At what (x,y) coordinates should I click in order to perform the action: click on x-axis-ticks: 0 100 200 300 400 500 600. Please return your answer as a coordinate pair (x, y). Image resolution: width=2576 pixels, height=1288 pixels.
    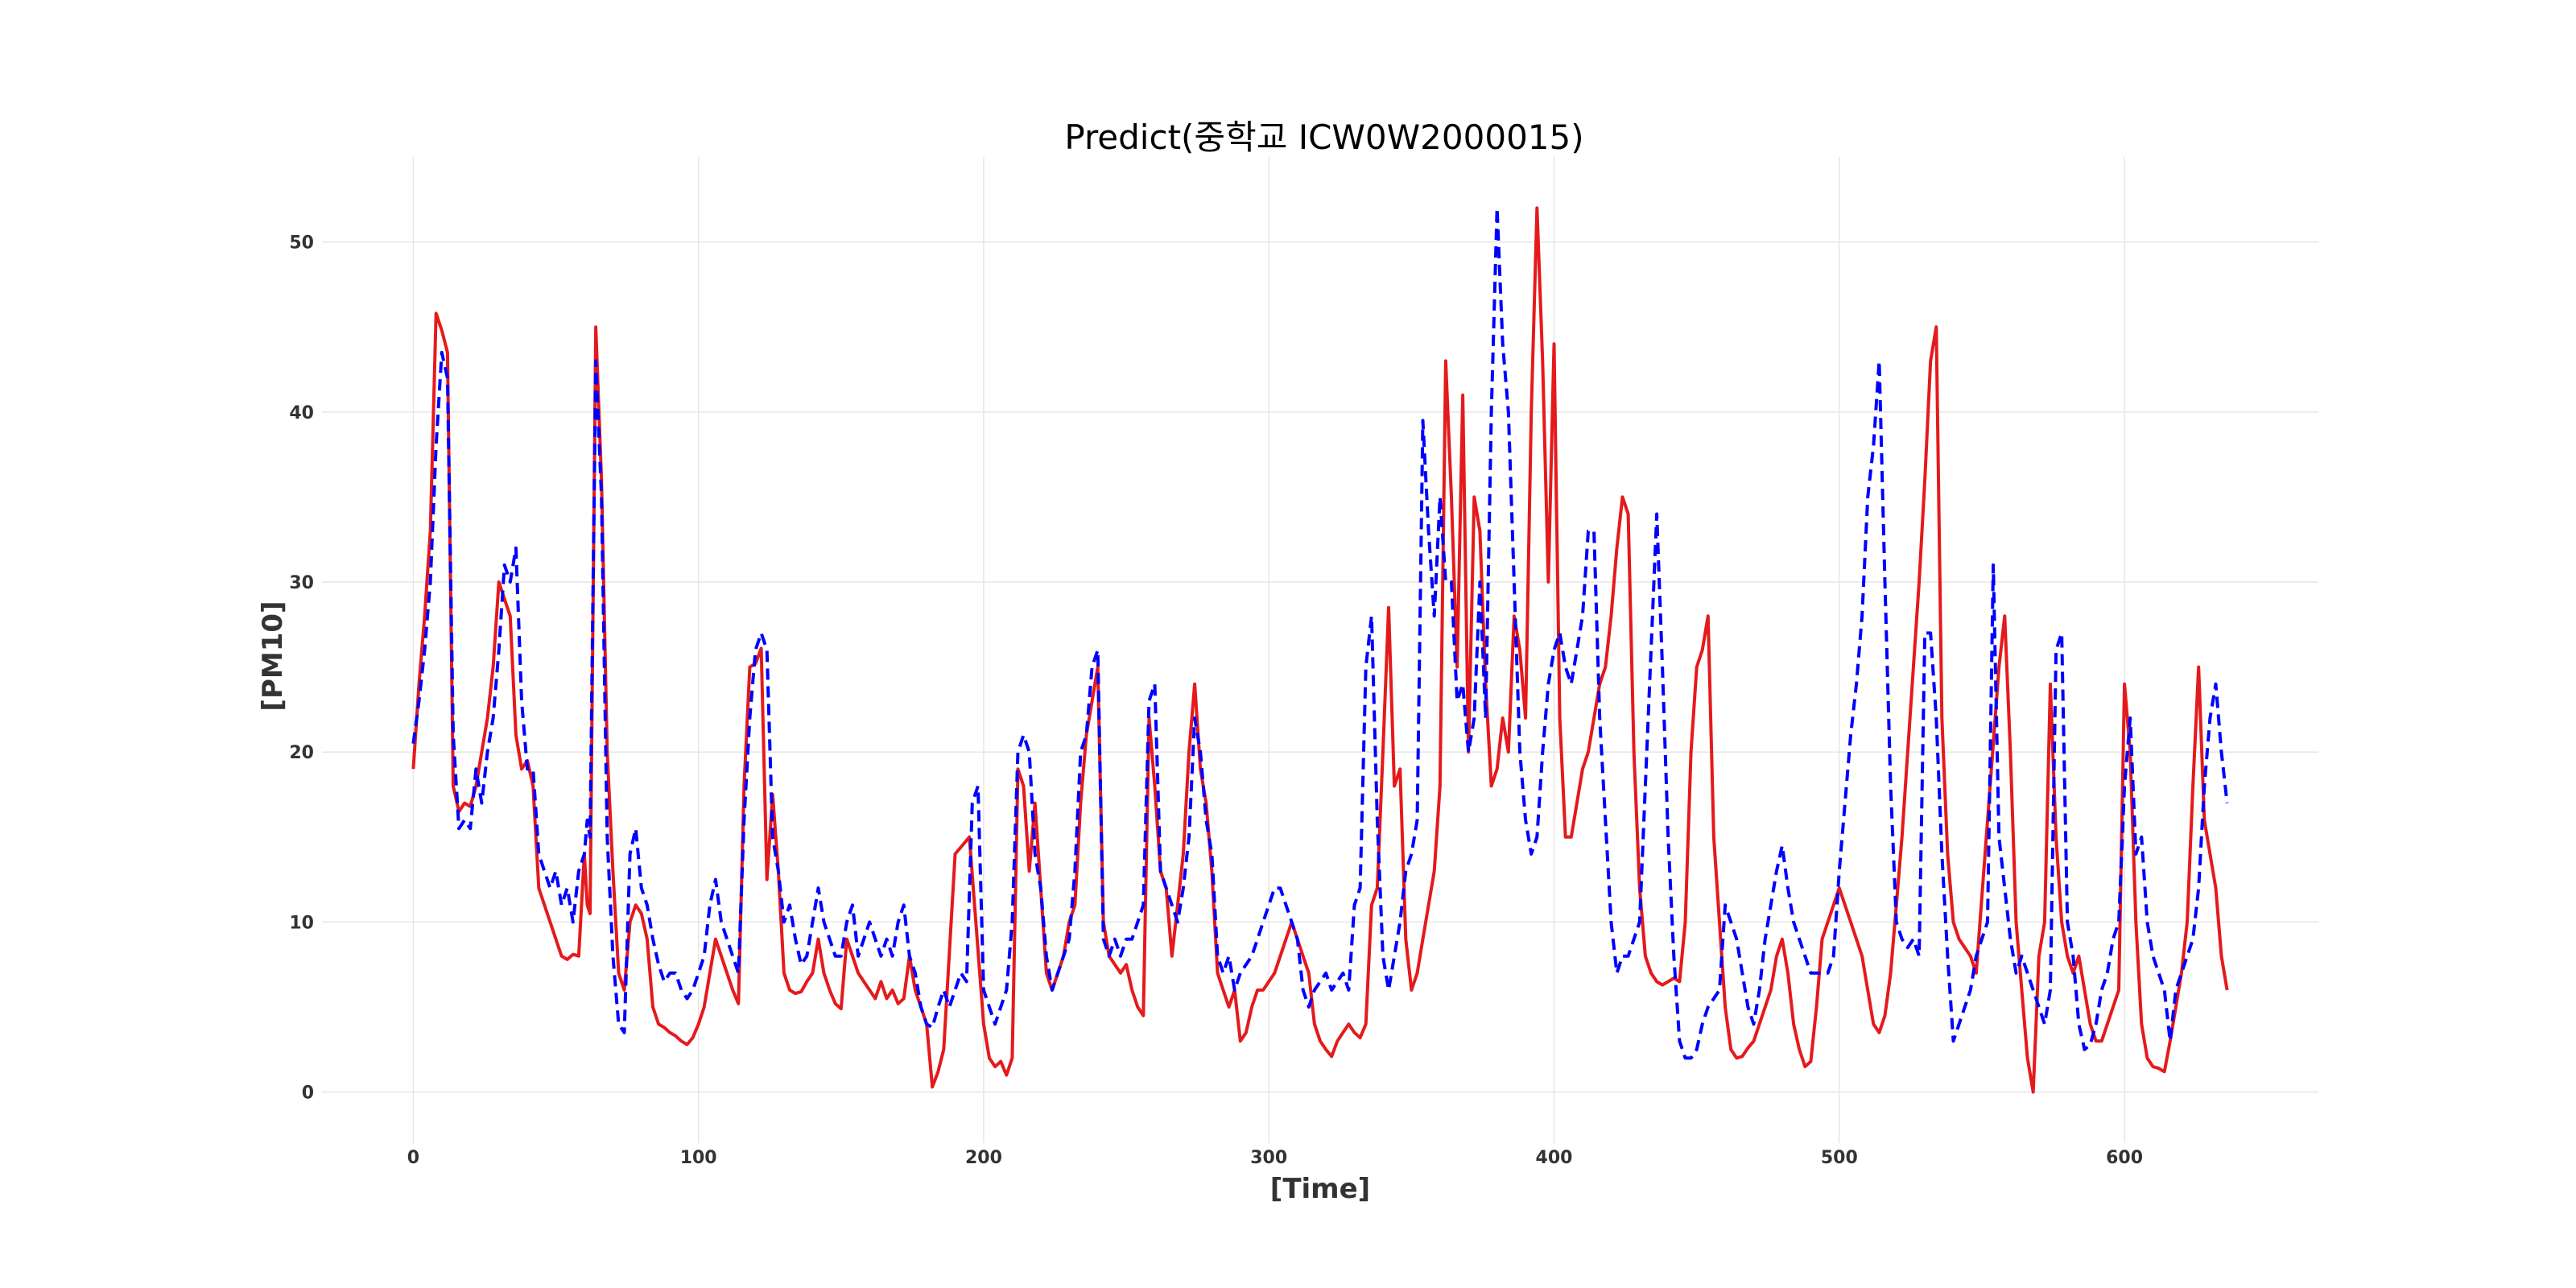
    Looking at the image, I should click on (1275, 1158).